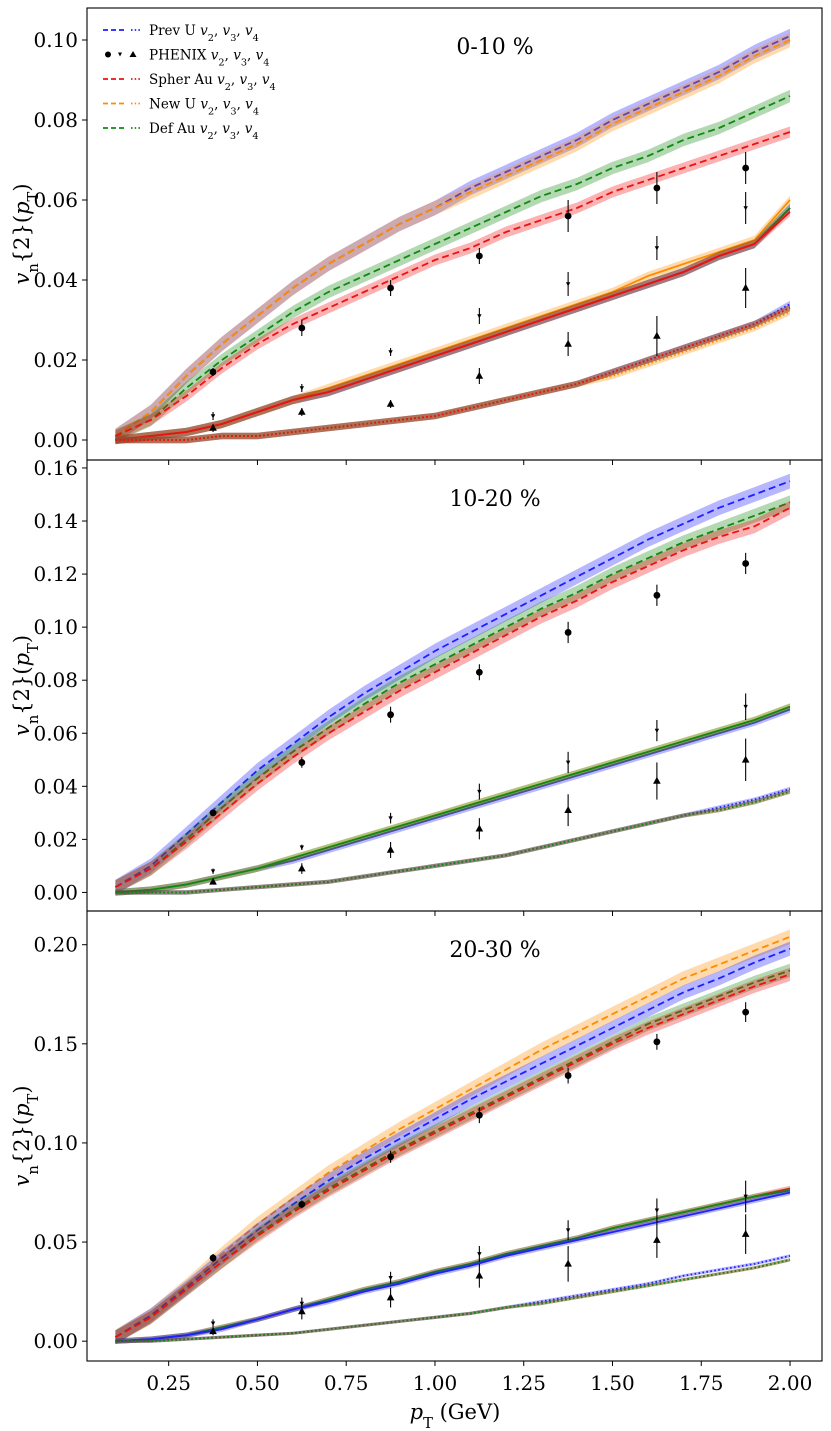 Image resolution: width=831 pixels, height=1431 pixels. What do you see at coordinates (55, 1044) in the screenshot?
I see `y-tick-label: 0.15` at bounding box center [55, 1044].